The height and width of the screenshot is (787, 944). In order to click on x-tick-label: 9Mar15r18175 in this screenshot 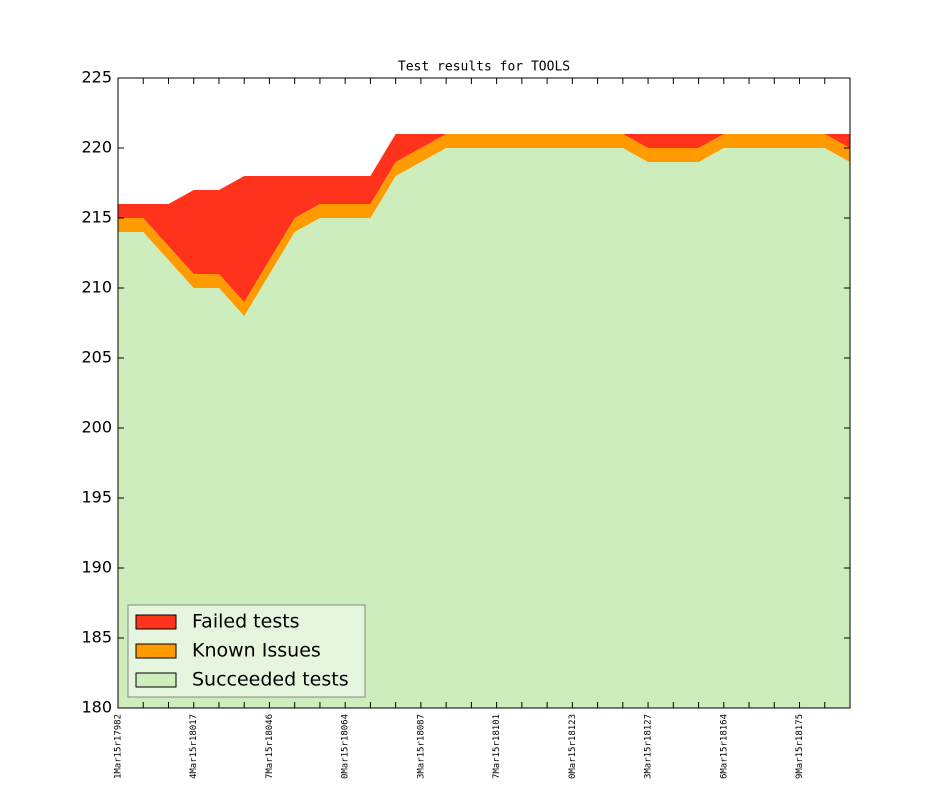, I will do `click(800, 746)`.